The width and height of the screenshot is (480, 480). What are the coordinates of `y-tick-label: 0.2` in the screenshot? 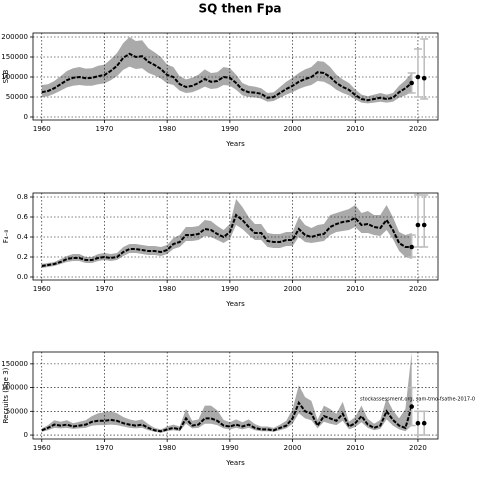 It's located at (22, 257).